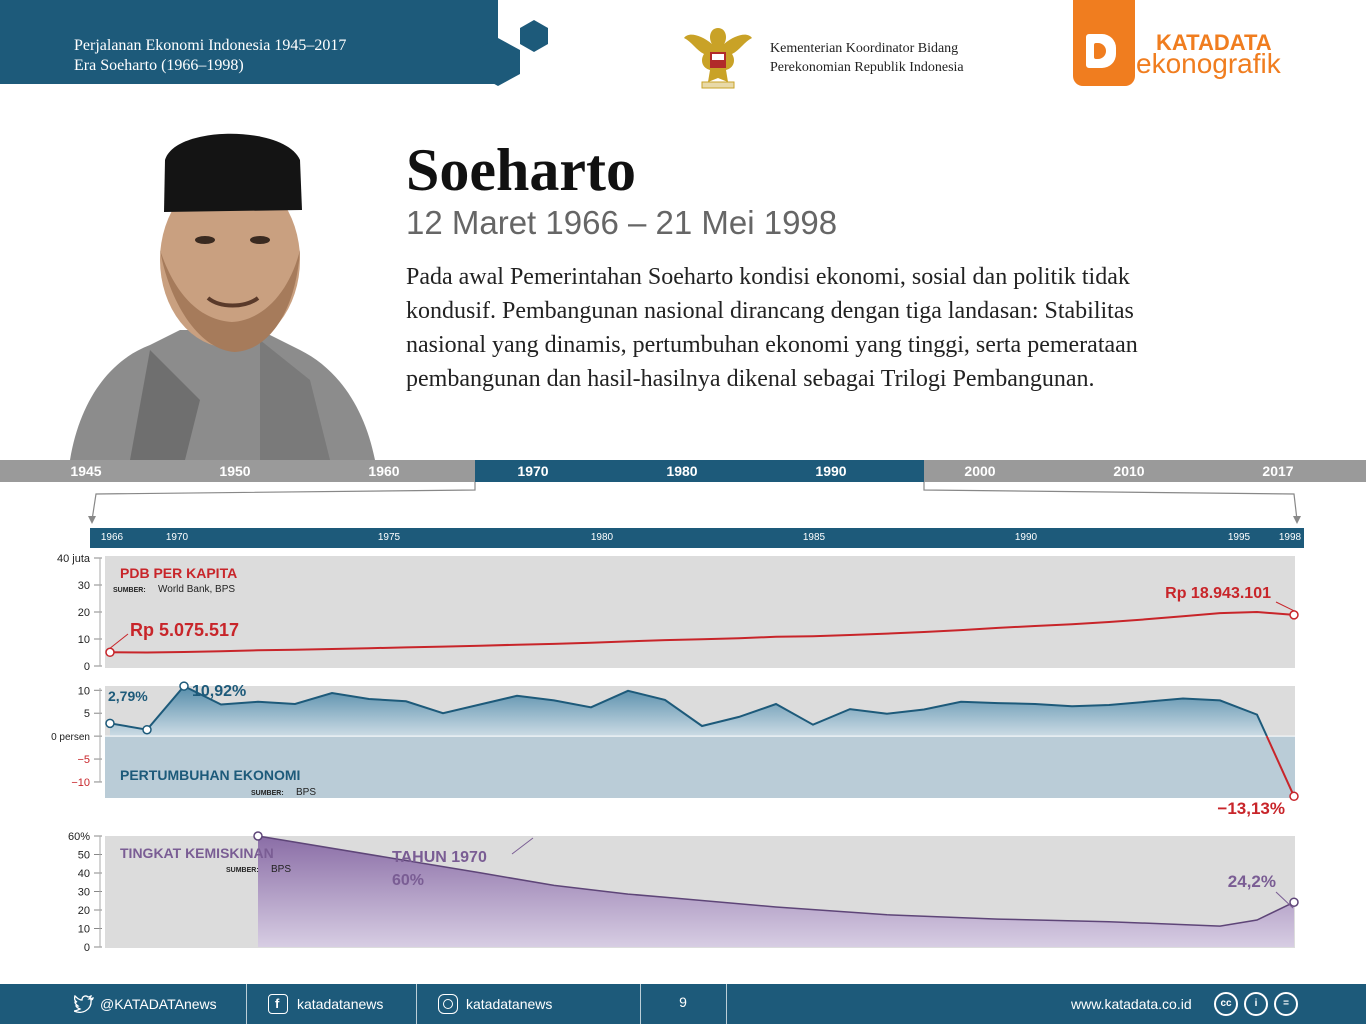 The width and height of the screenshot is (1366, 1024). I want to click on y-tick-label: 60%, so click(79, 837).